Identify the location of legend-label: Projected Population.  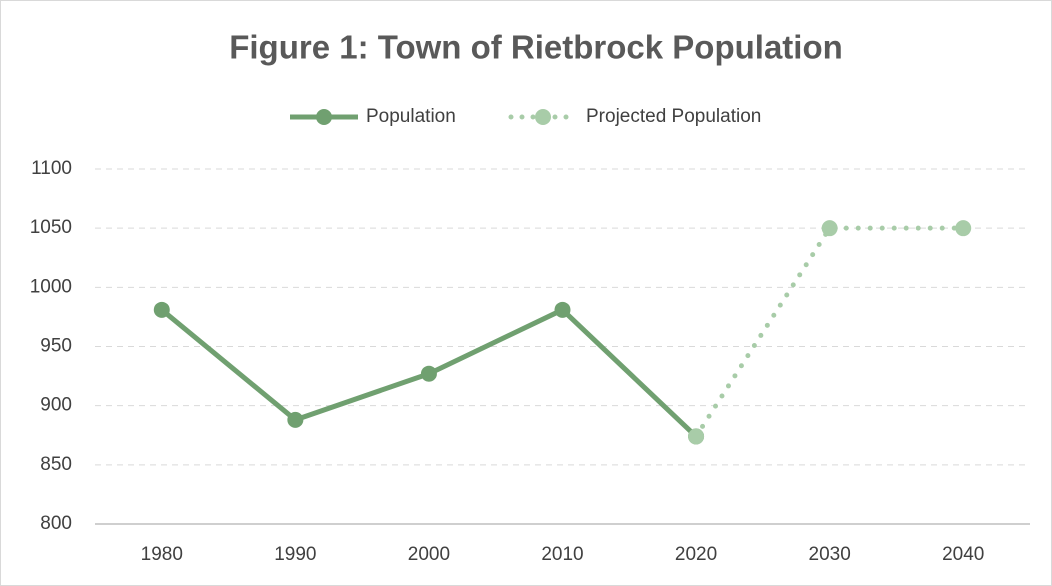
(673, 116).